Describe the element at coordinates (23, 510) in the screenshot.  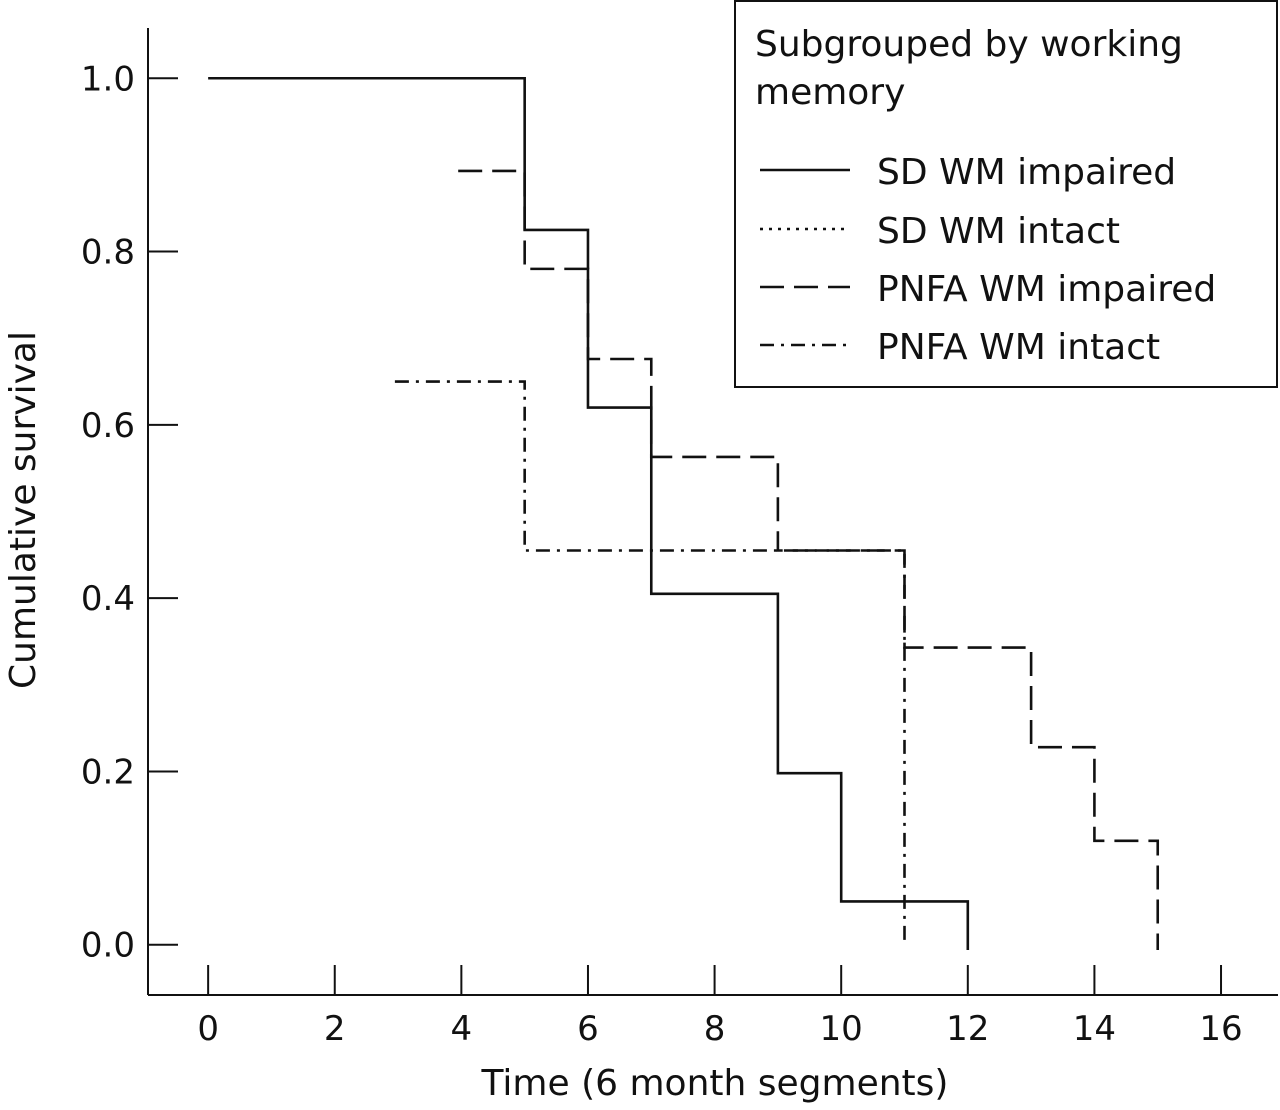
I see `y-axis-label: Cumulative survival` at that location.